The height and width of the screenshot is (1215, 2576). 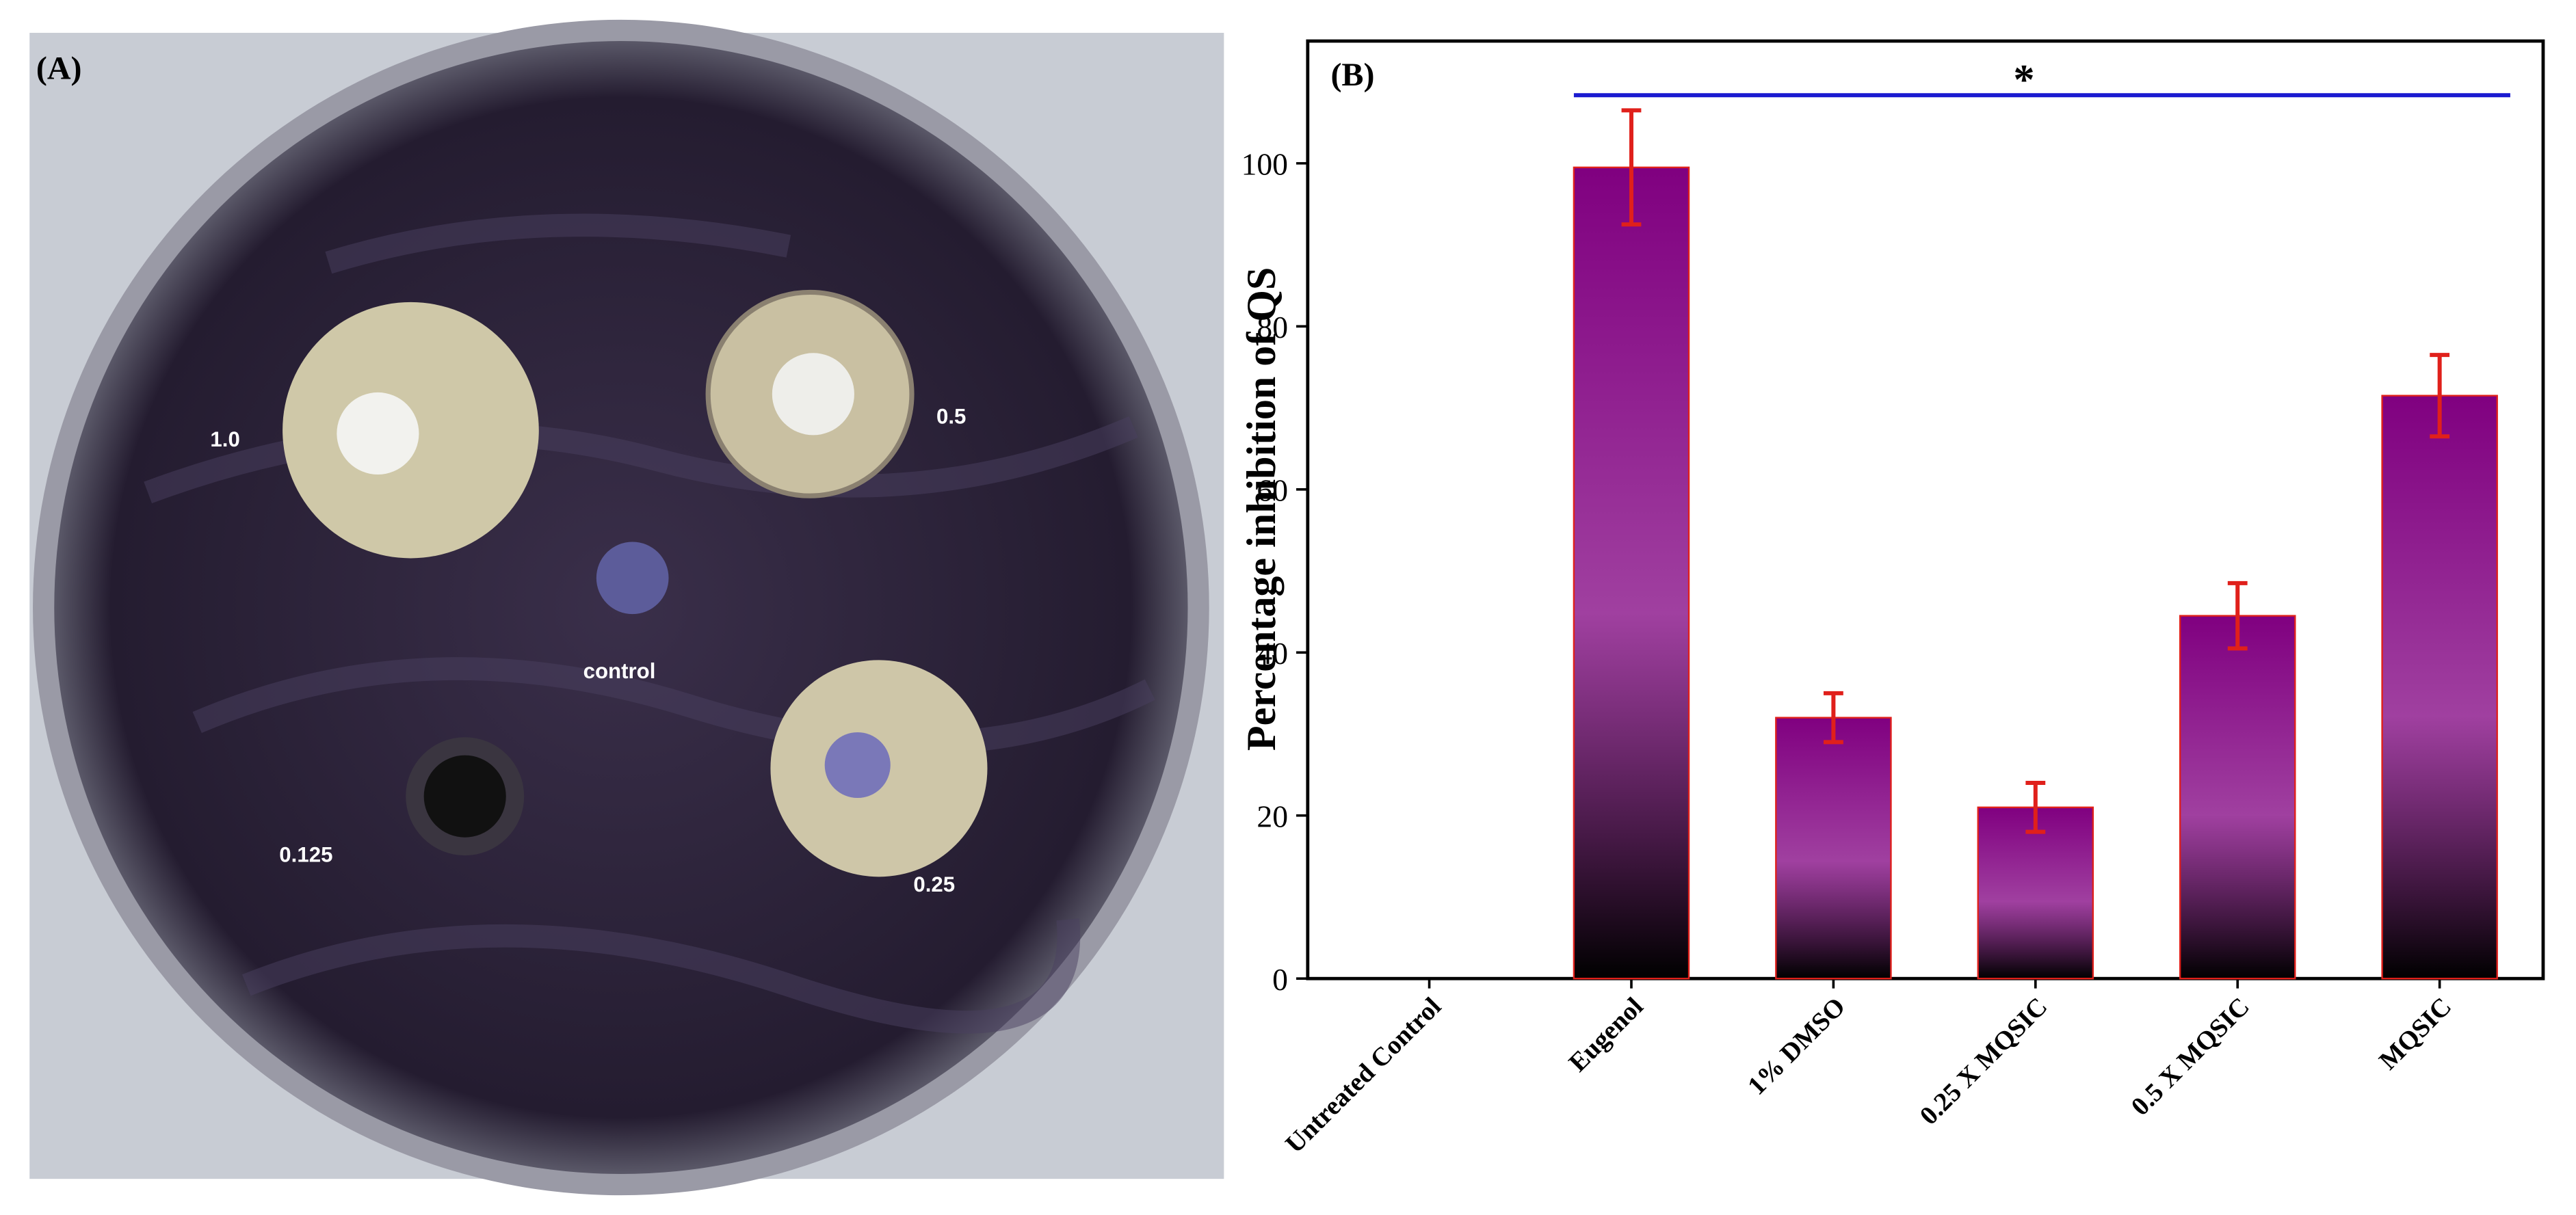 I want to click on y-tick-label: 20, so click(x=1272, y=816).